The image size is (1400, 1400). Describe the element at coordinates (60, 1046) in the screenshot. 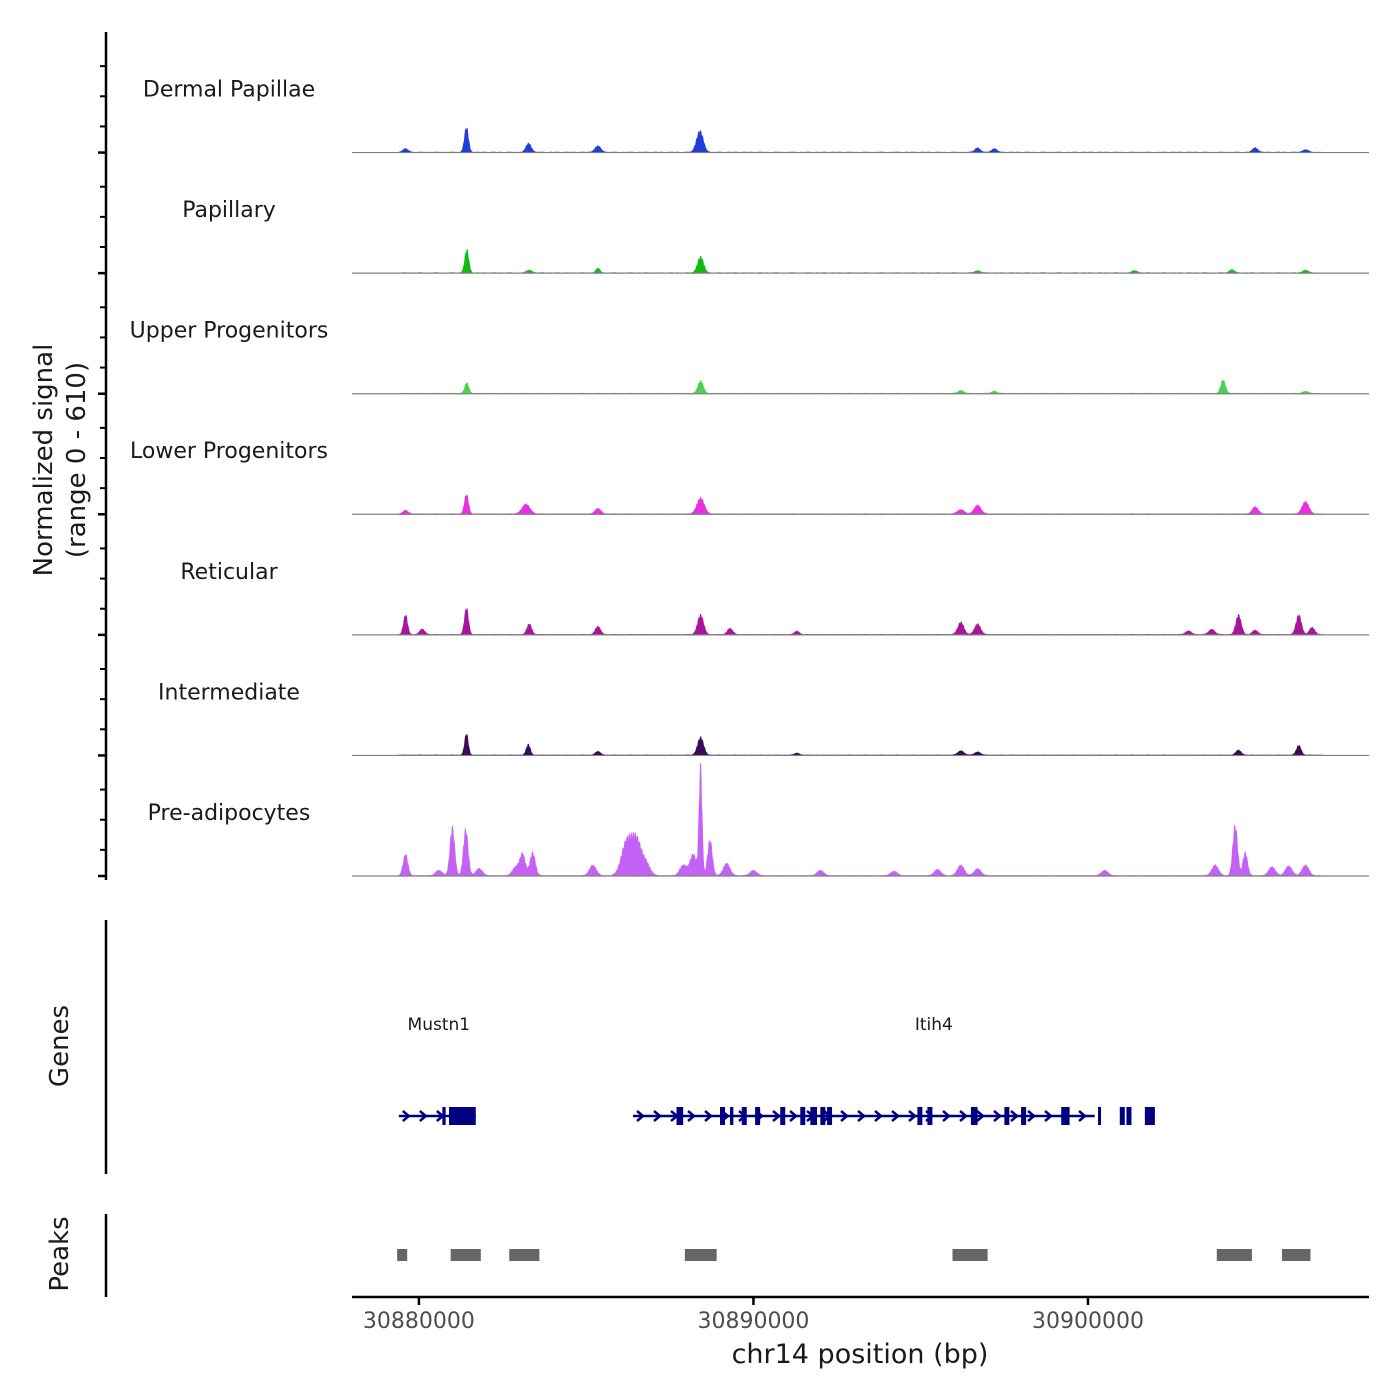

I see `genes-track-label: Genes` at that location.